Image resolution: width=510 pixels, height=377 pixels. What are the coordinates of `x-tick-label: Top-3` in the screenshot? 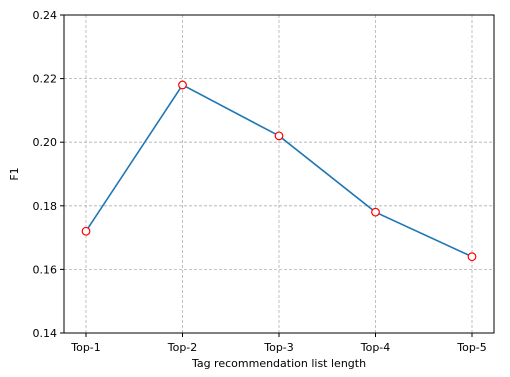 It's located at (278, 347).